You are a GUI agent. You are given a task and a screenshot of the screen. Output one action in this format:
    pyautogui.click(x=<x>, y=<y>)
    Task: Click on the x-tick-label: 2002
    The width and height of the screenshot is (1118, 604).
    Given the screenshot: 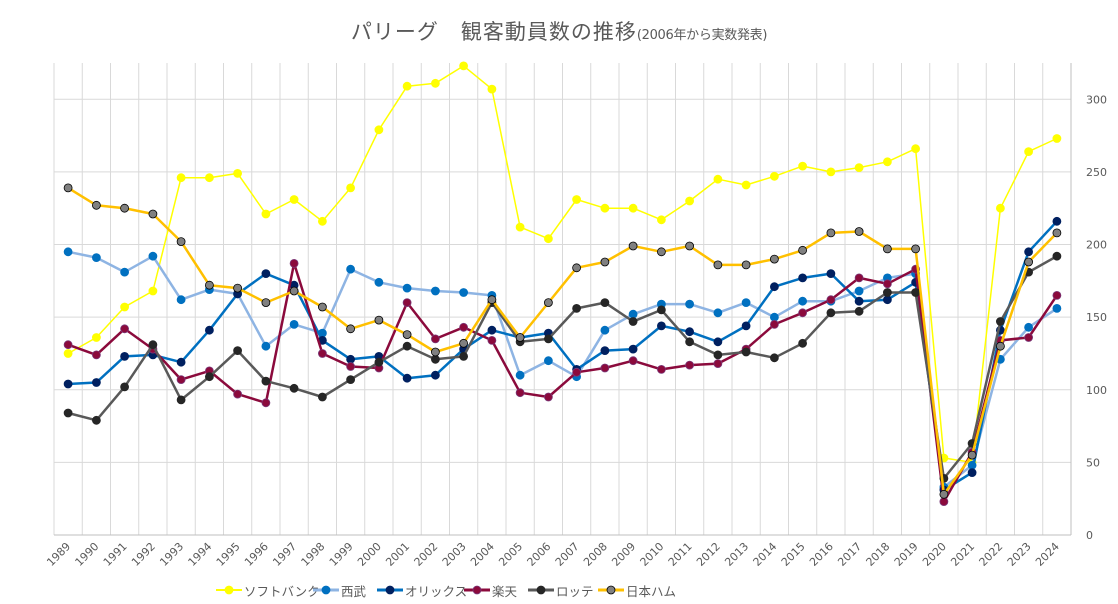 What is the action you would take?
    pyautogui.click(x=426, y=554)
    